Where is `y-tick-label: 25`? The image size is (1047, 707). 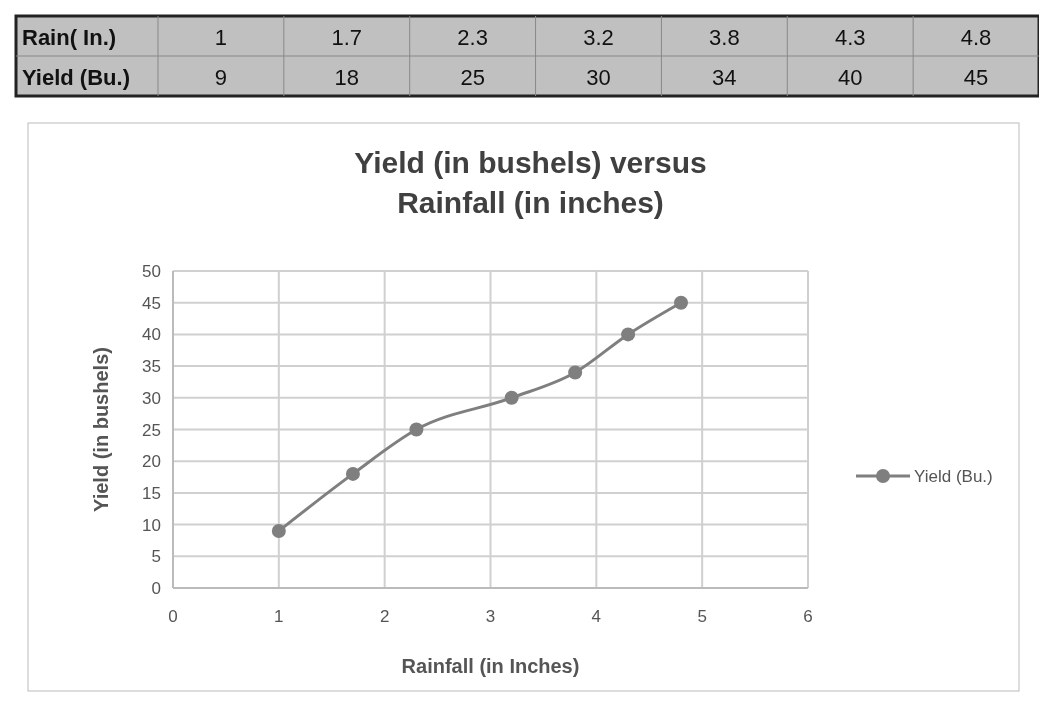 y-tick-label: 25 is located at coordinates (151, 430).